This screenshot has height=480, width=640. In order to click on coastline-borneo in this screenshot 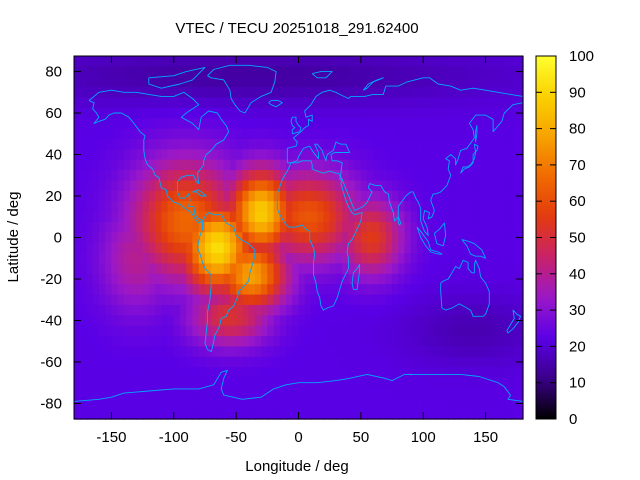, I will do `click(440, 234)`.